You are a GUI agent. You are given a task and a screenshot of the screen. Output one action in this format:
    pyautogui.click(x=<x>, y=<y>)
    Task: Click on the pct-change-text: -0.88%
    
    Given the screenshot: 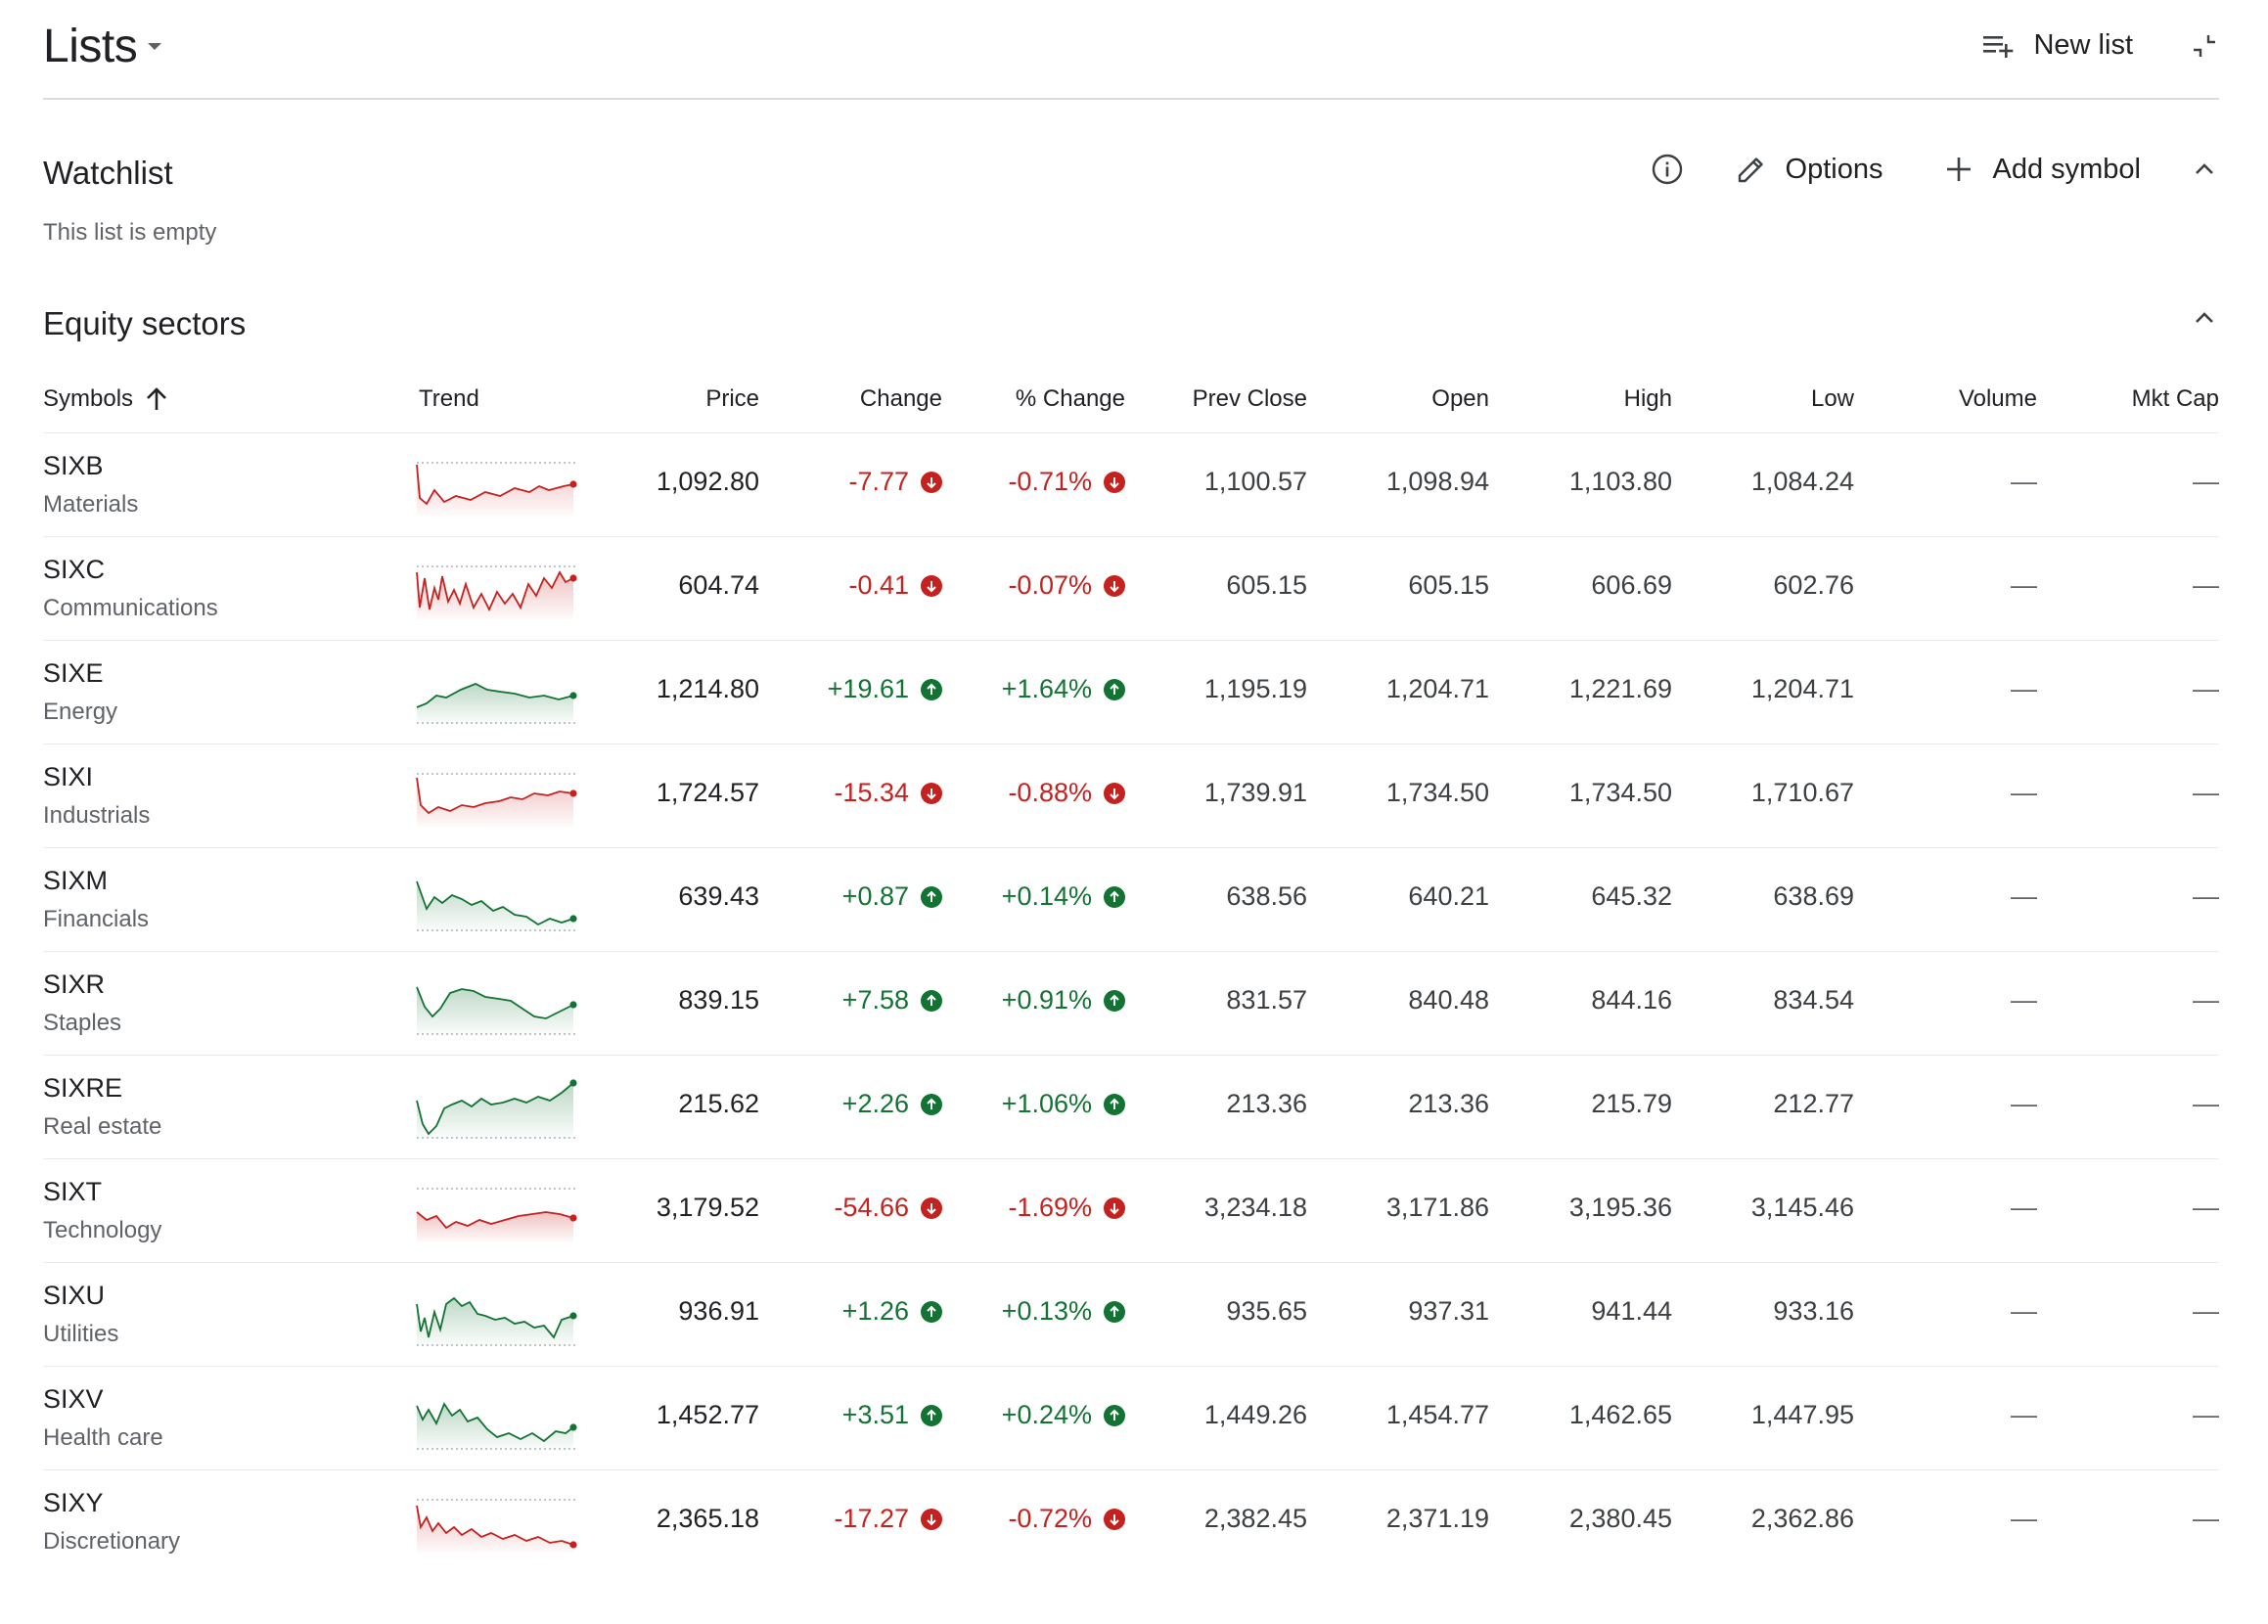 What is the action you would take?
    pyautogui.click(x=1050, y=792)
    